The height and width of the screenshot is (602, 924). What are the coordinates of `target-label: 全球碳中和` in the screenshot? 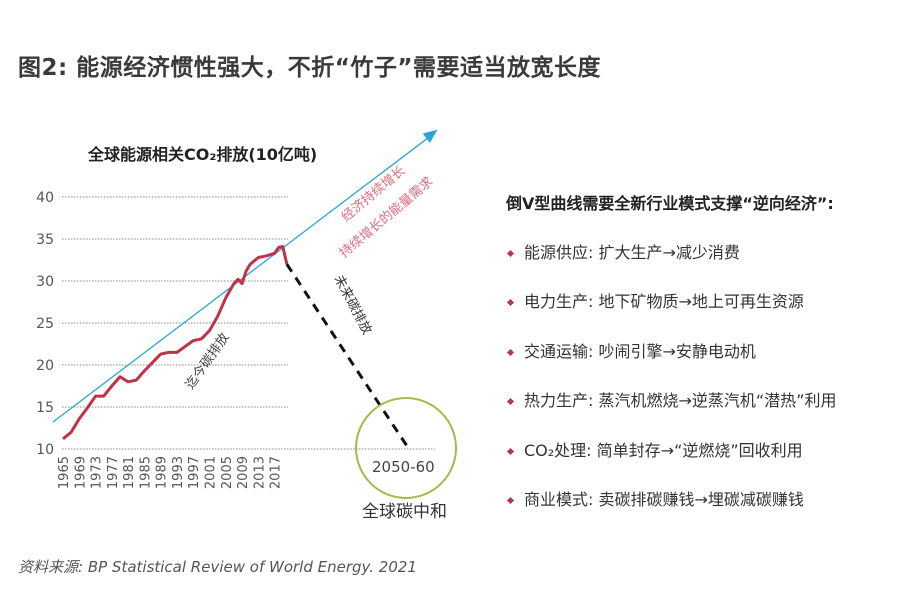 It's located at (404, 512).